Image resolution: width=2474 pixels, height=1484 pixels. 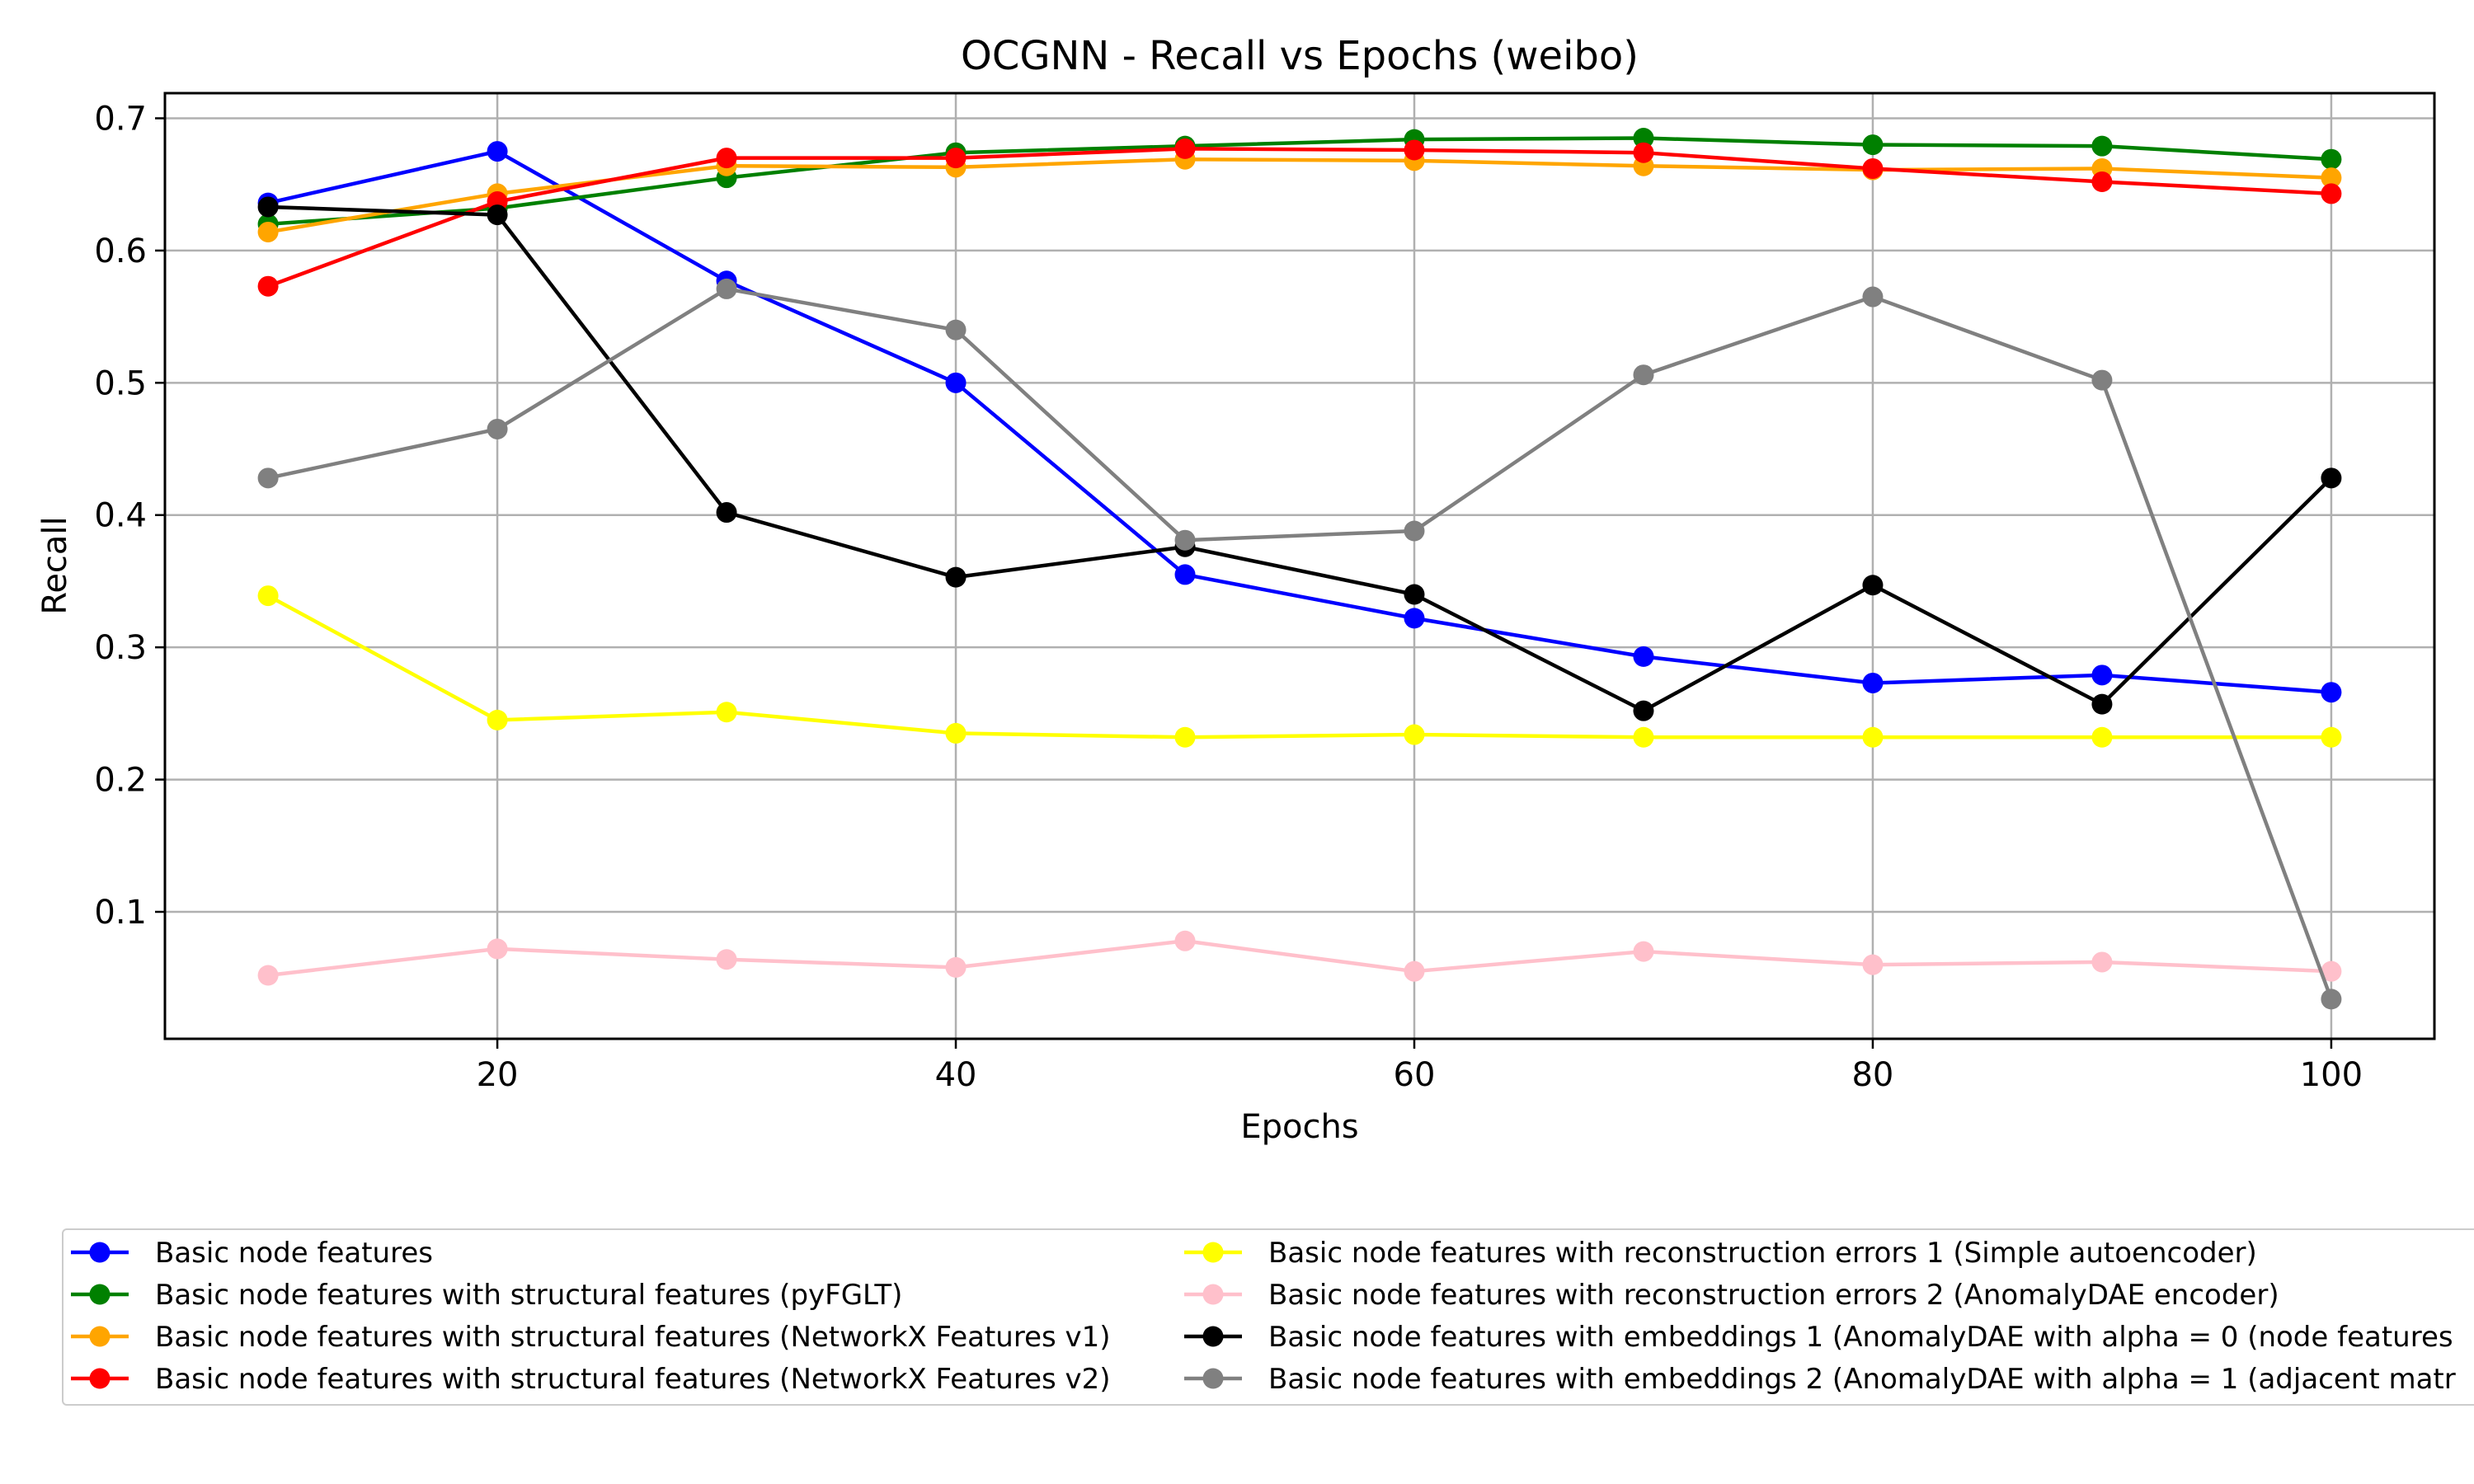 I want to click on y-axis-label: Recall, so click(x=55, y=565).